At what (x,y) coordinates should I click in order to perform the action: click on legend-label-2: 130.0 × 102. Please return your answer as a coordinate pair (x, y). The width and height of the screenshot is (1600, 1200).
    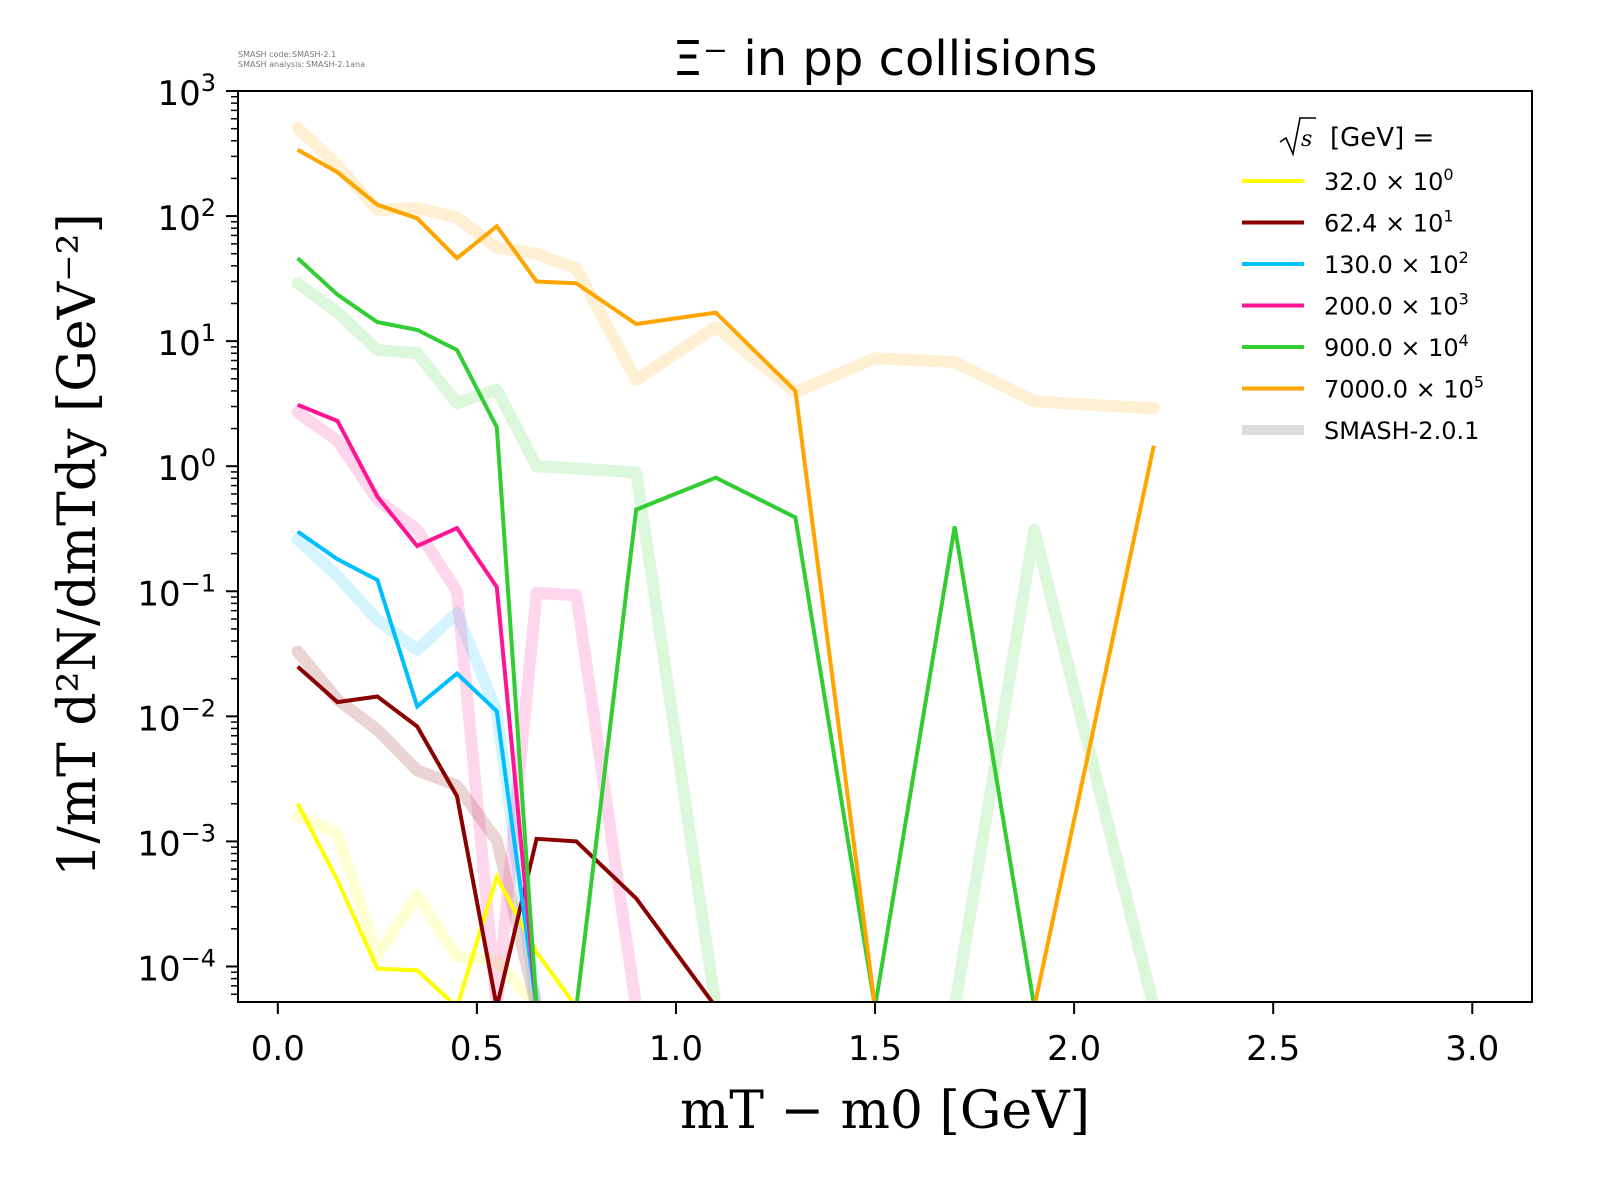
    Looking at the image, I should click on (1396, 263).